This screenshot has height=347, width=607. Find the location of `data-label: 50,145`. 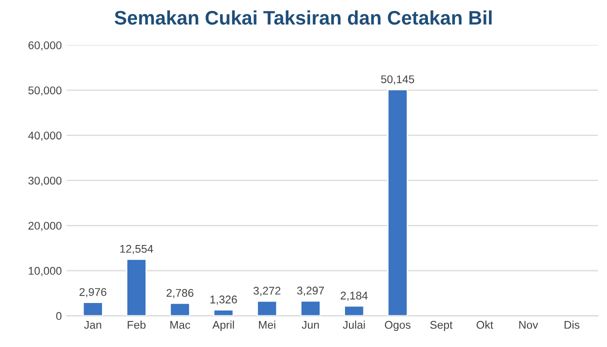

data-label: 50,145 is located at coordinates (397, 80).